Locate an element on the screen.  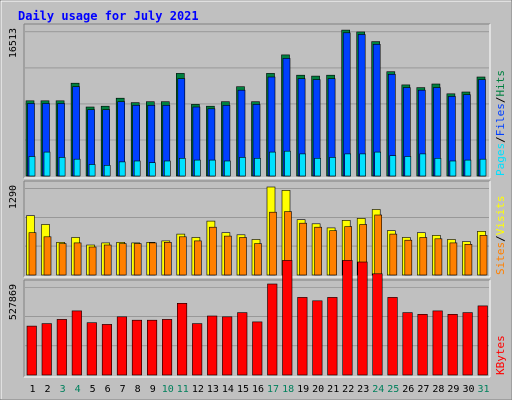
x-tick-label-day-23: 23 is located at coordinates (363, 389).